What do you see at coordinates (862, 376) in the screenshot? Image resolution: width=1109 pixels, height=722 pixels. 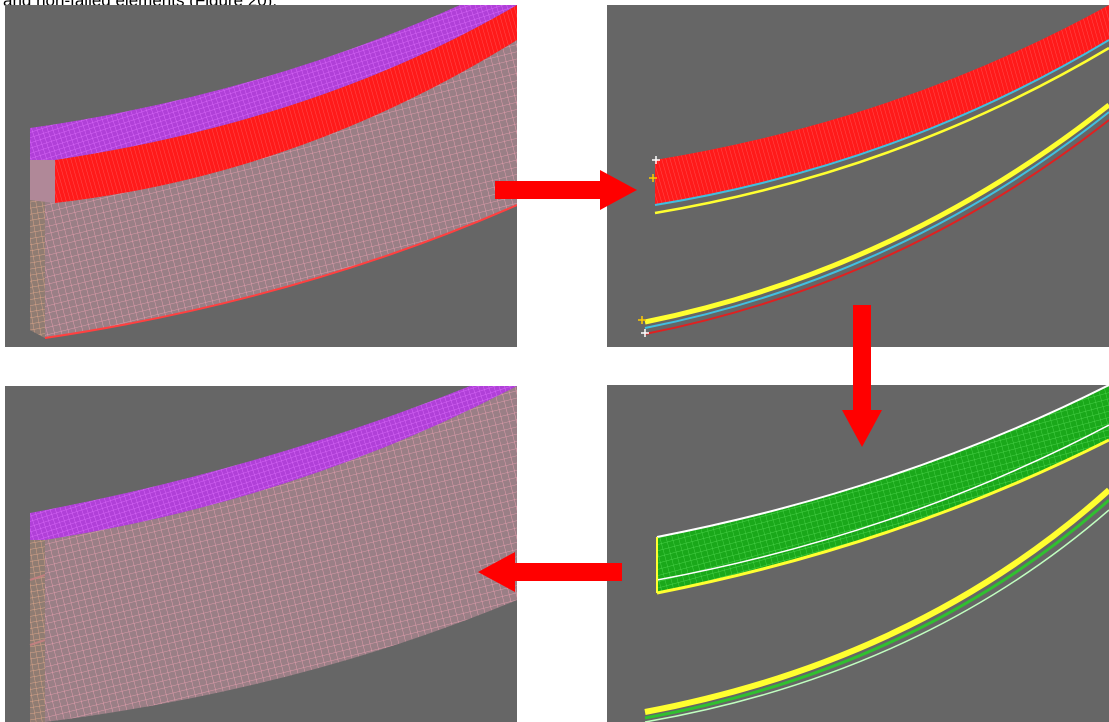 I see `arrow-down` at bounding box center [862, 376].